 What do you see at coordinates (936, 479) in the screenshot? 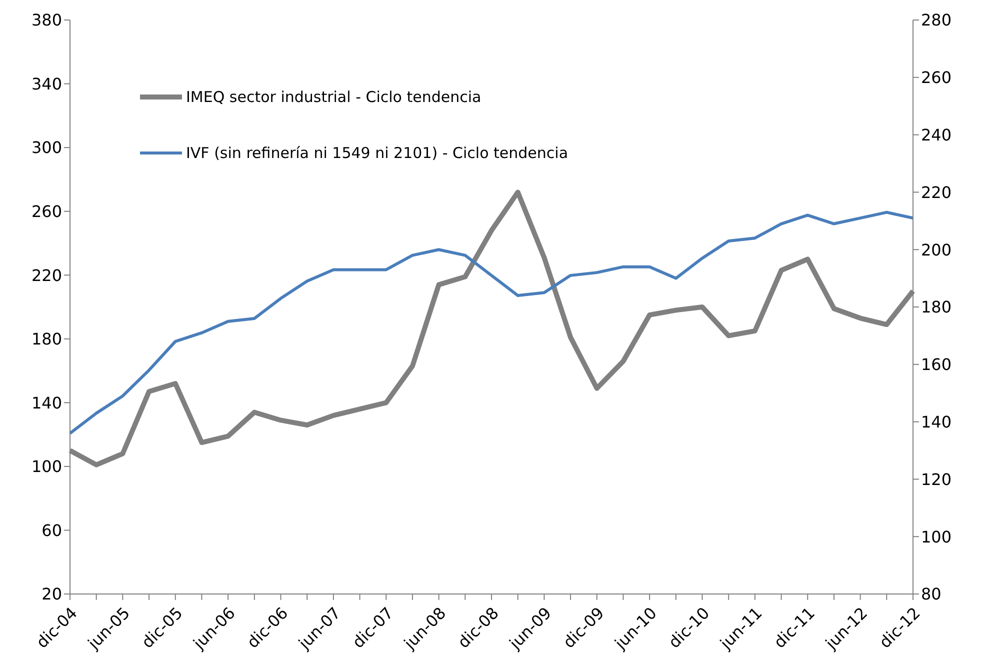
I see `y2-tick-label: 120` at bounding box center [936, 479].